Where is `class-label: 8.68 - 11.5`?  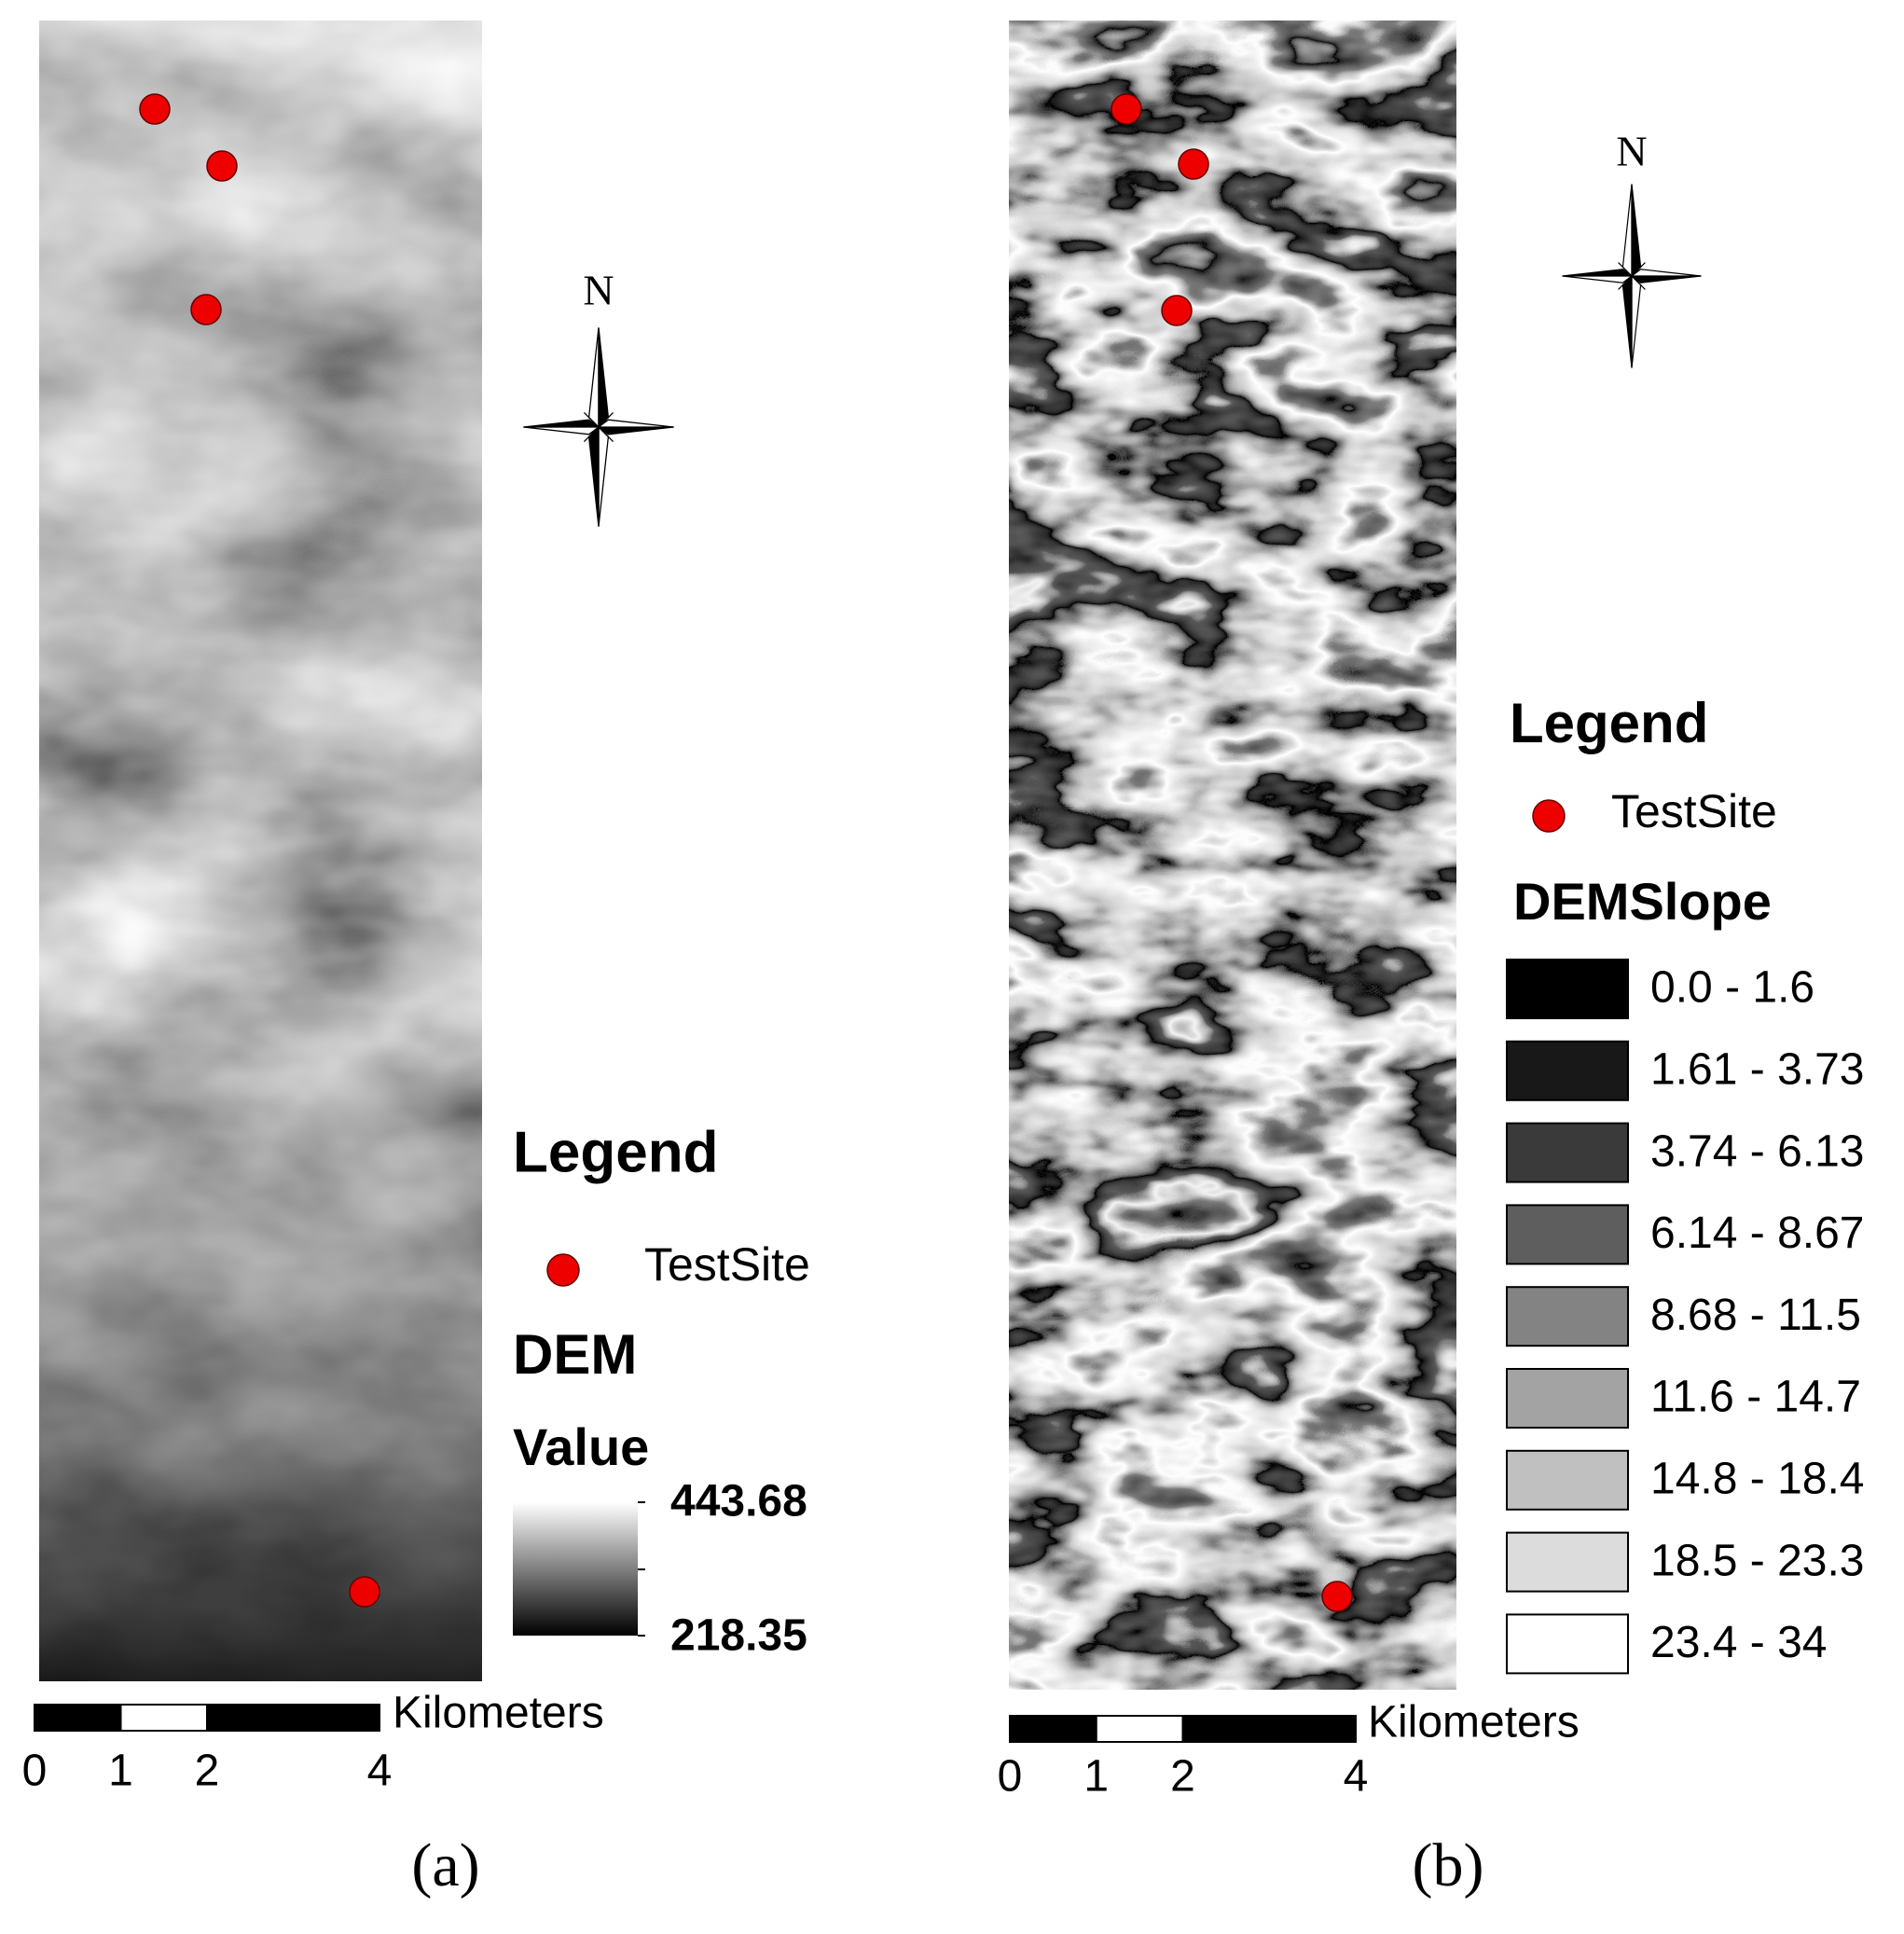
class-label: 8.68 - 11.5 is located at coordinates (1755, 1315).